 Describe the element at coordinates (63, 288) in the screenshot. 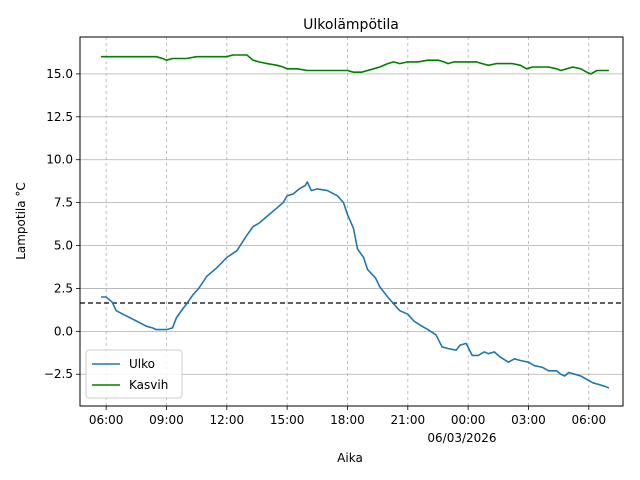

I see `y-tick-label: 2.5` at that location.